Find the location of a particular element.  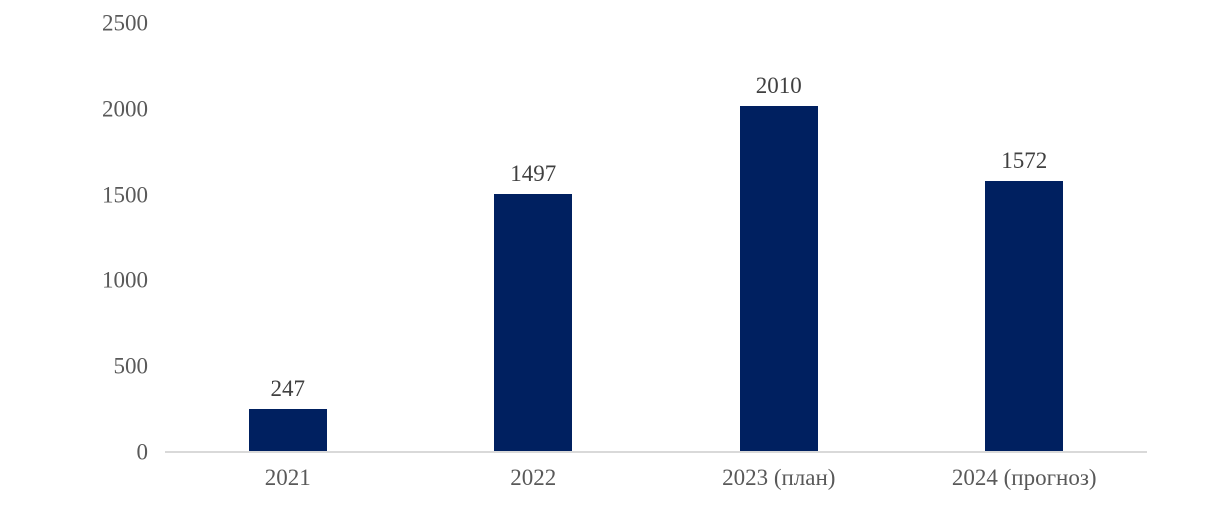

y-tick-label: 1000 is located at coordinates (125, 280).